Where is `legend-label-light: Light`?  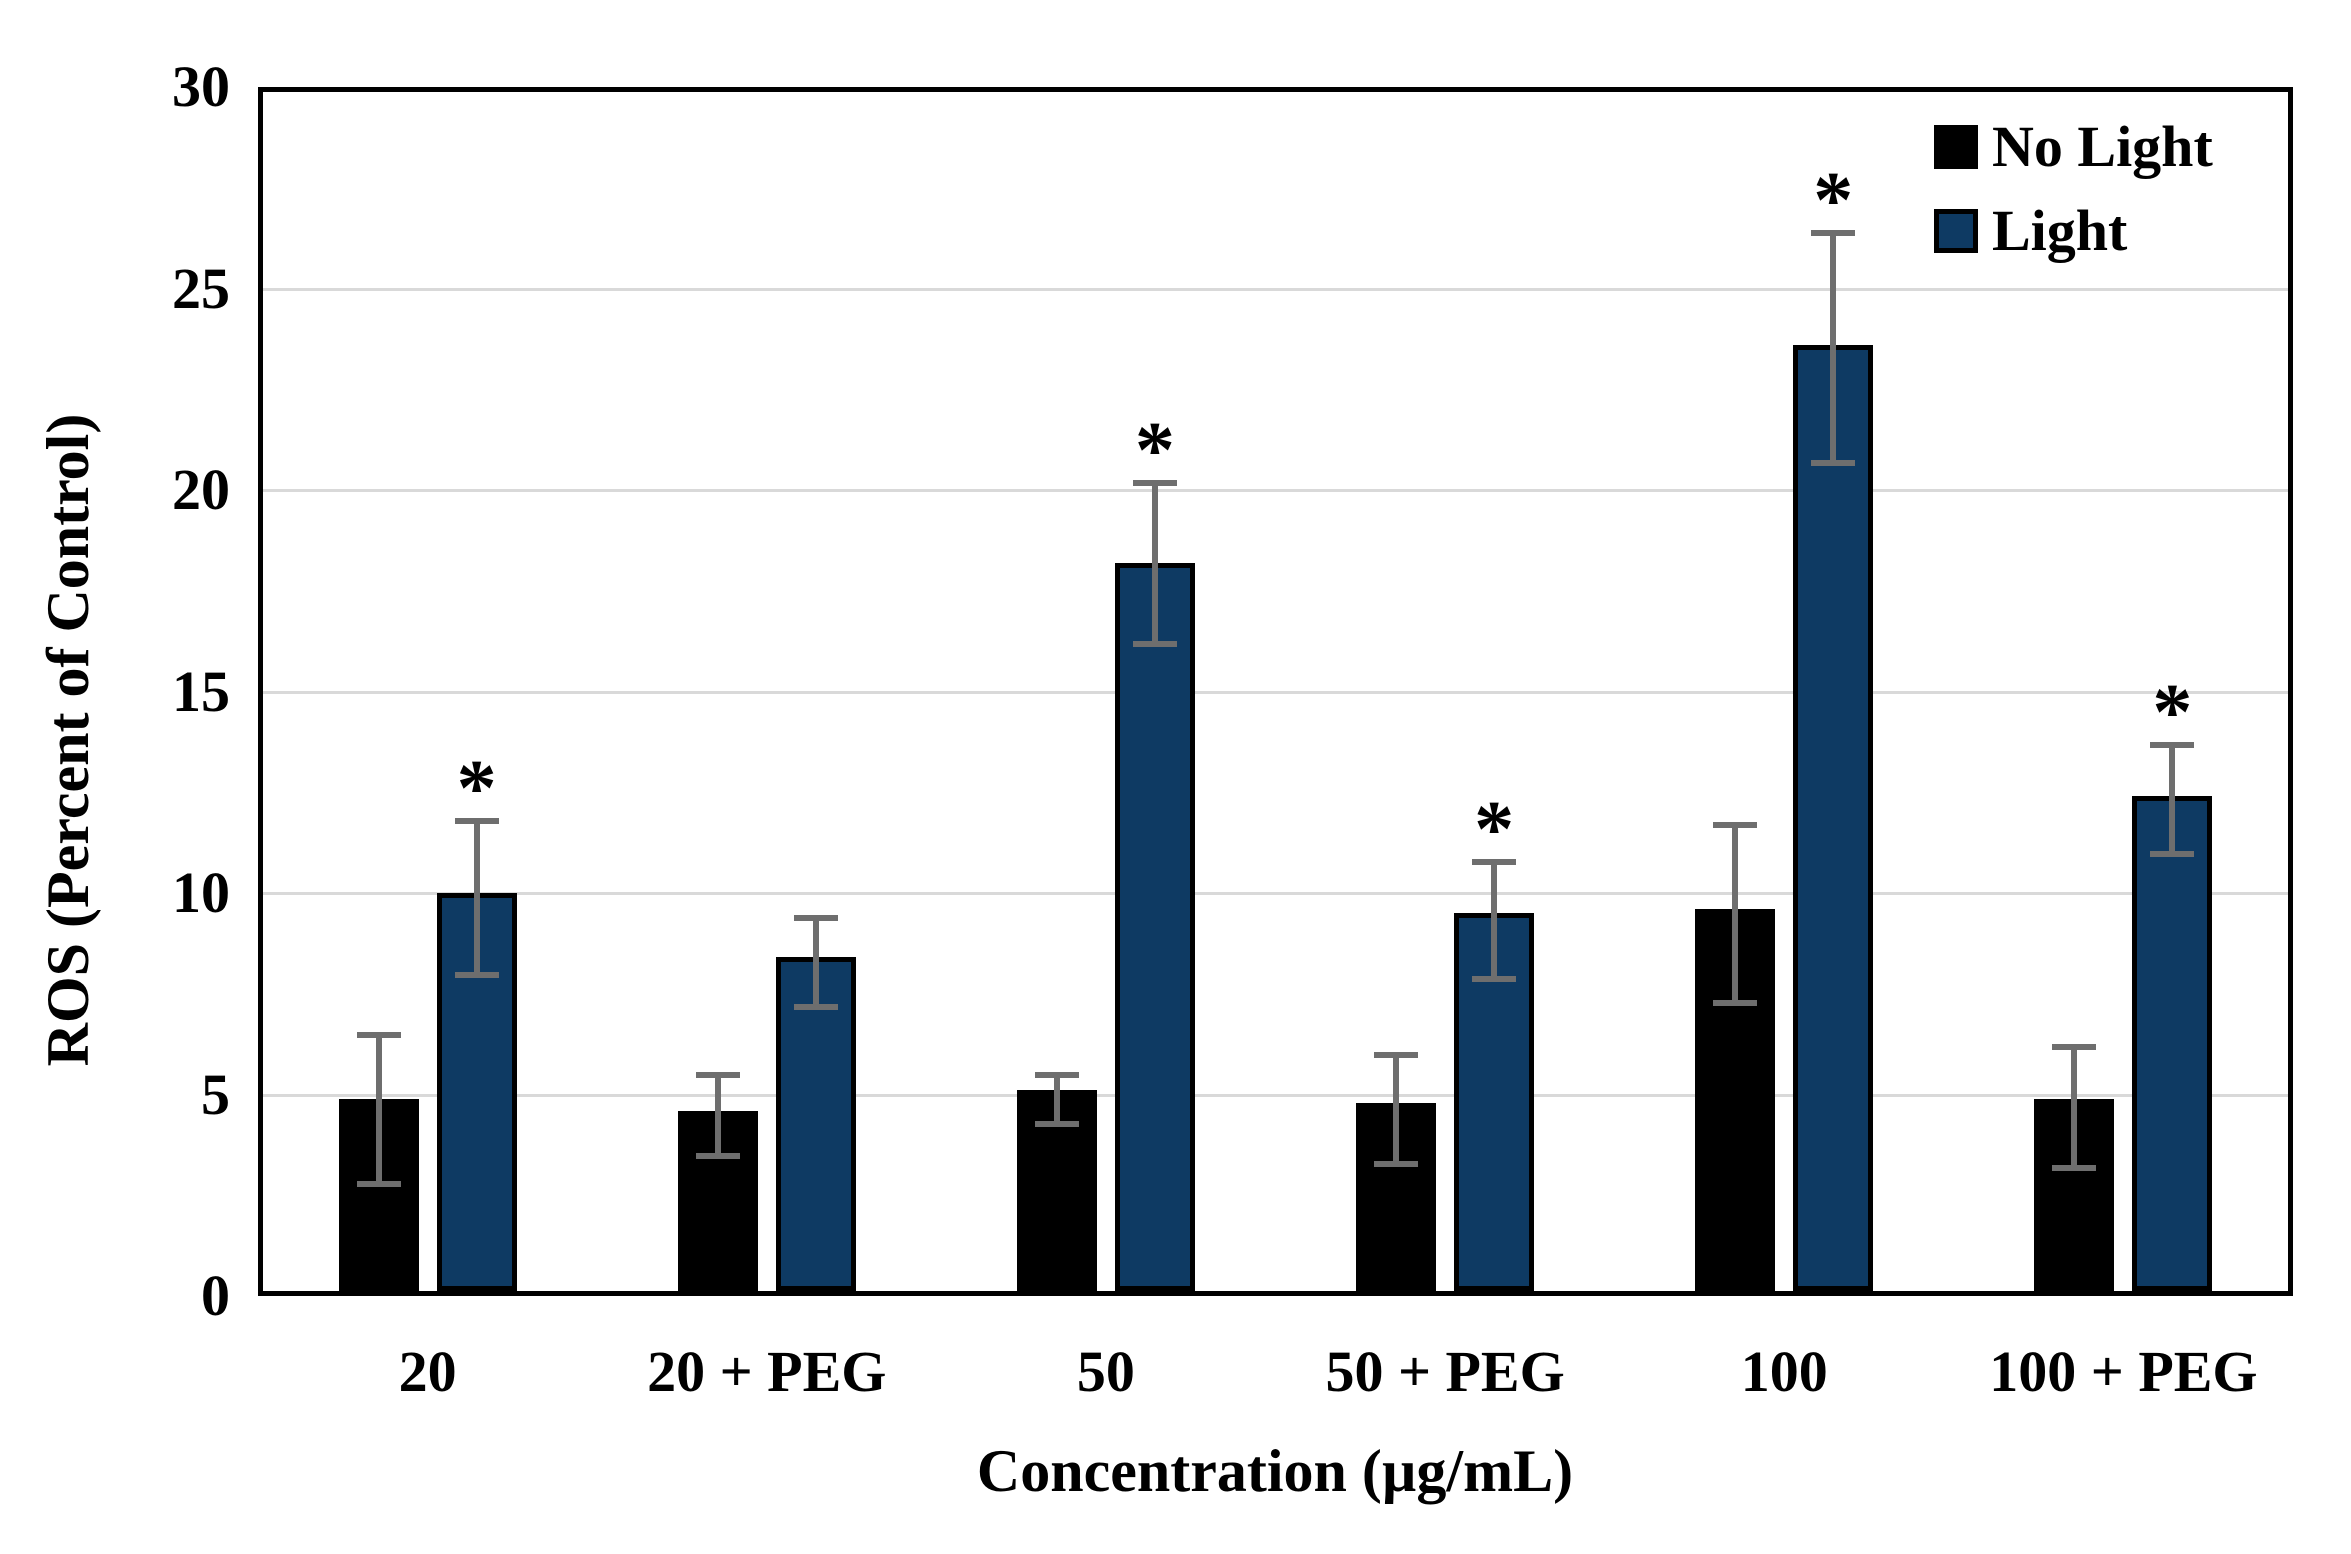
legend-label-light: Light is located at coordinates (2060, 230).